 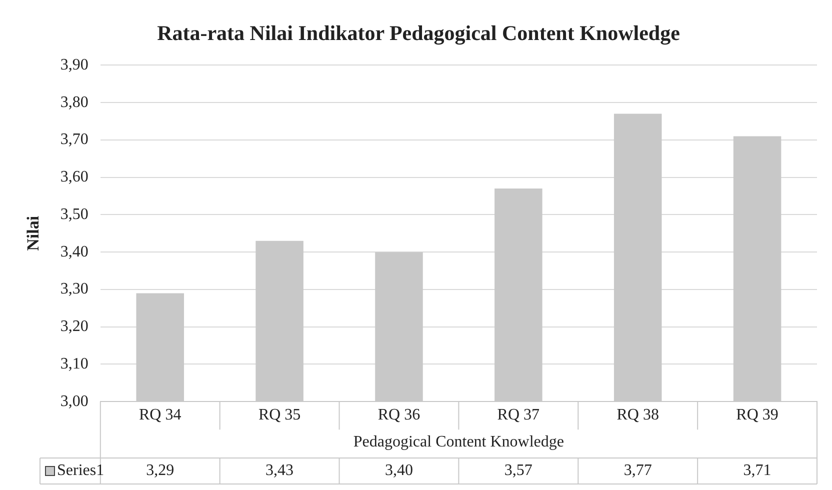 I want to click on x-tick-label: RQ 38, so click(x=637, y=415).